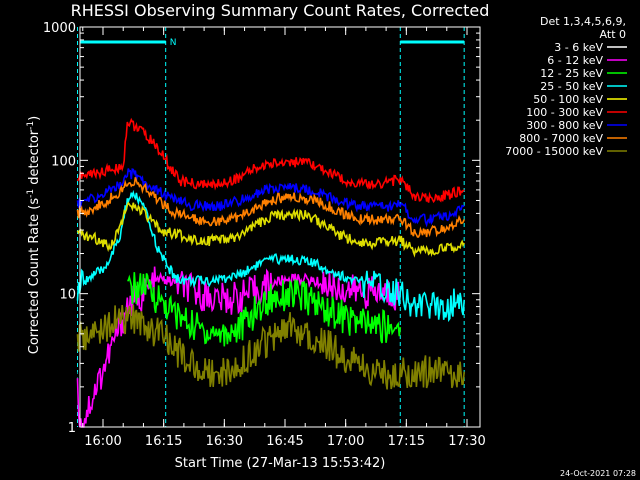 The height and width of the screenshot is (480, 640). What do you see at coordinates (34, 276) in the screenshot?
I see `y-axis-label-part1: Corrected Count Rate (s` at bounding box center [34, 276].